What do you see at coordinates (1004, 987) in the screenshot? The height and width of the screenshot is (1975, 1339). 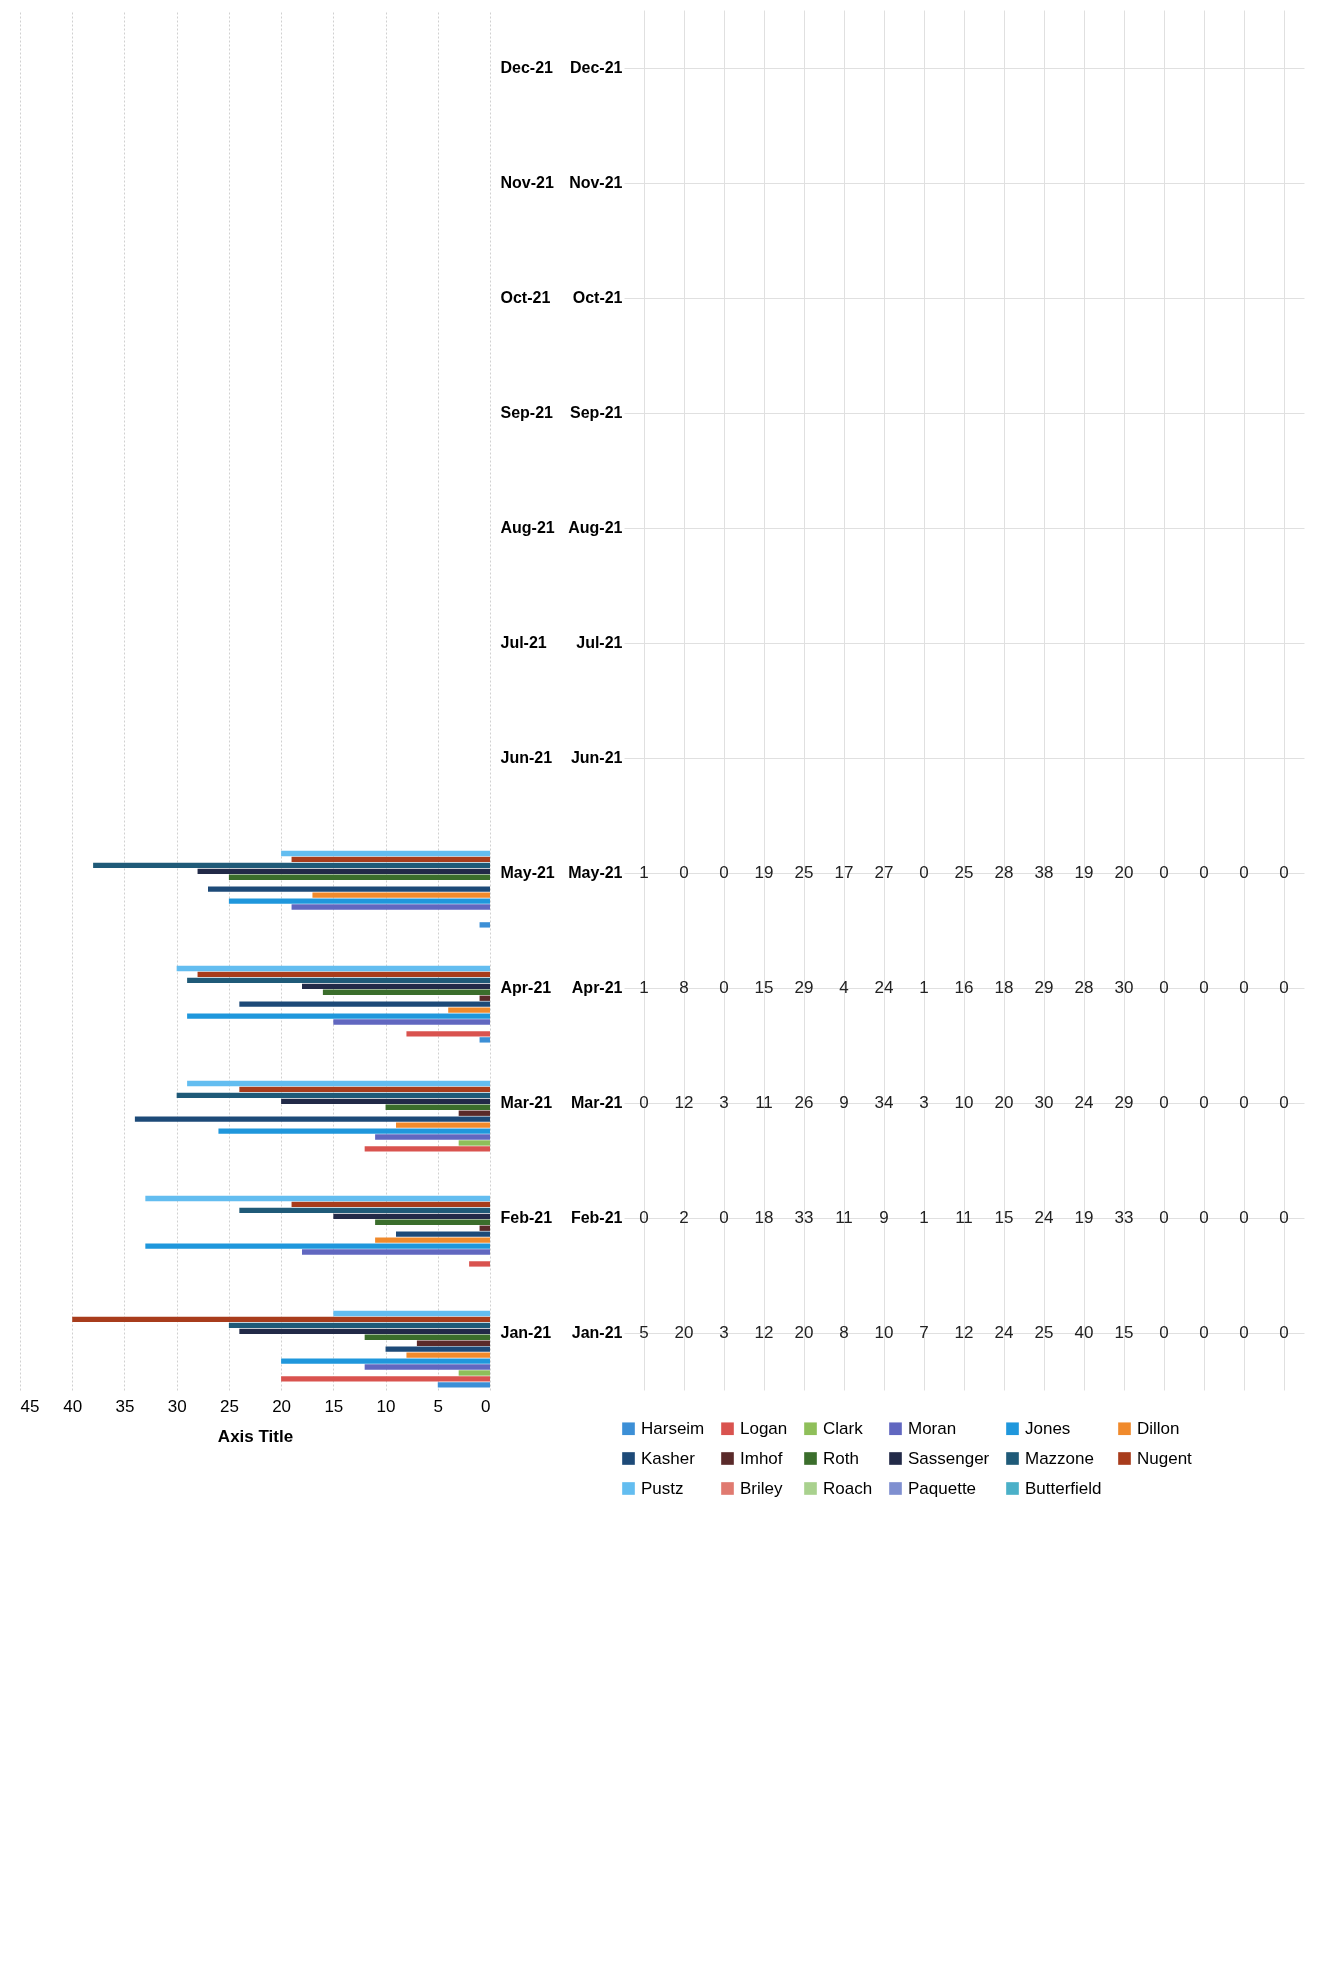 I see `data-label: 18` at bounding box center [1004, 987].